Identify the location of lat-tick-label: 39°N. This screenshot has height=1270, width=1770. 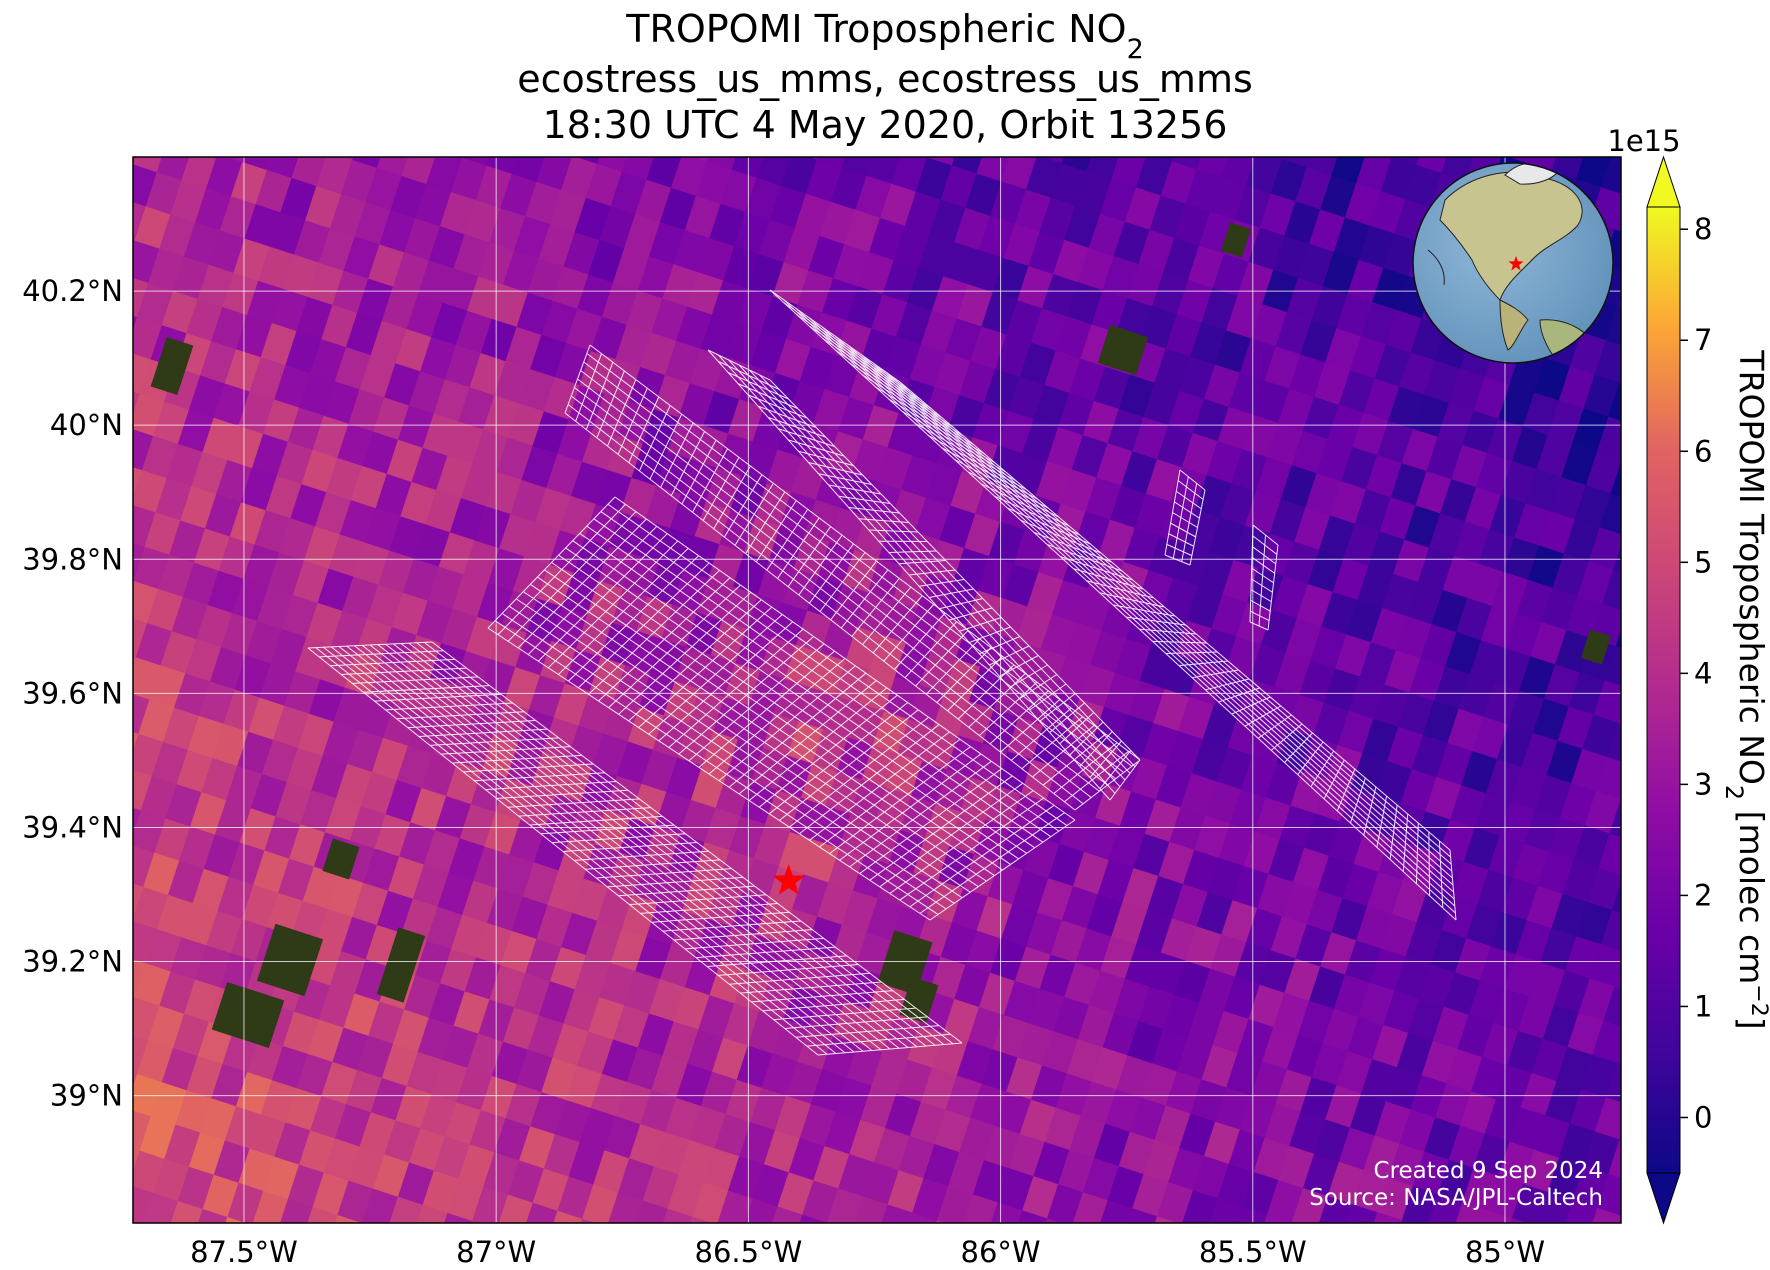
(86, 1096).